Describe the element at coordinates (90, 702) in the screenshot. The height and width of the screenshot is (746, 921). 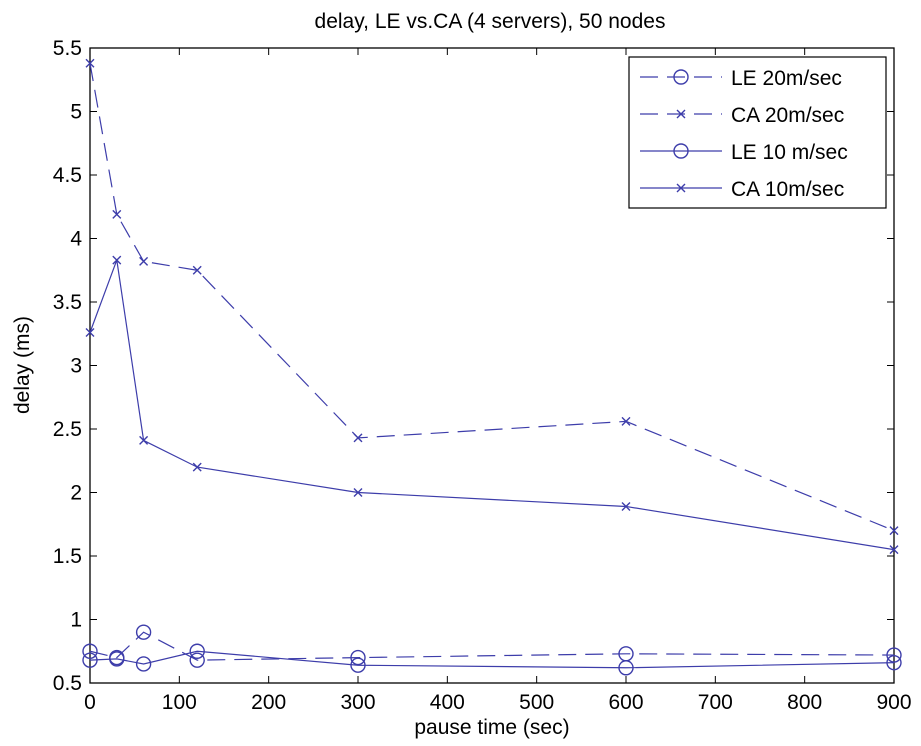
I see `x-tick-label: 0` at that location.